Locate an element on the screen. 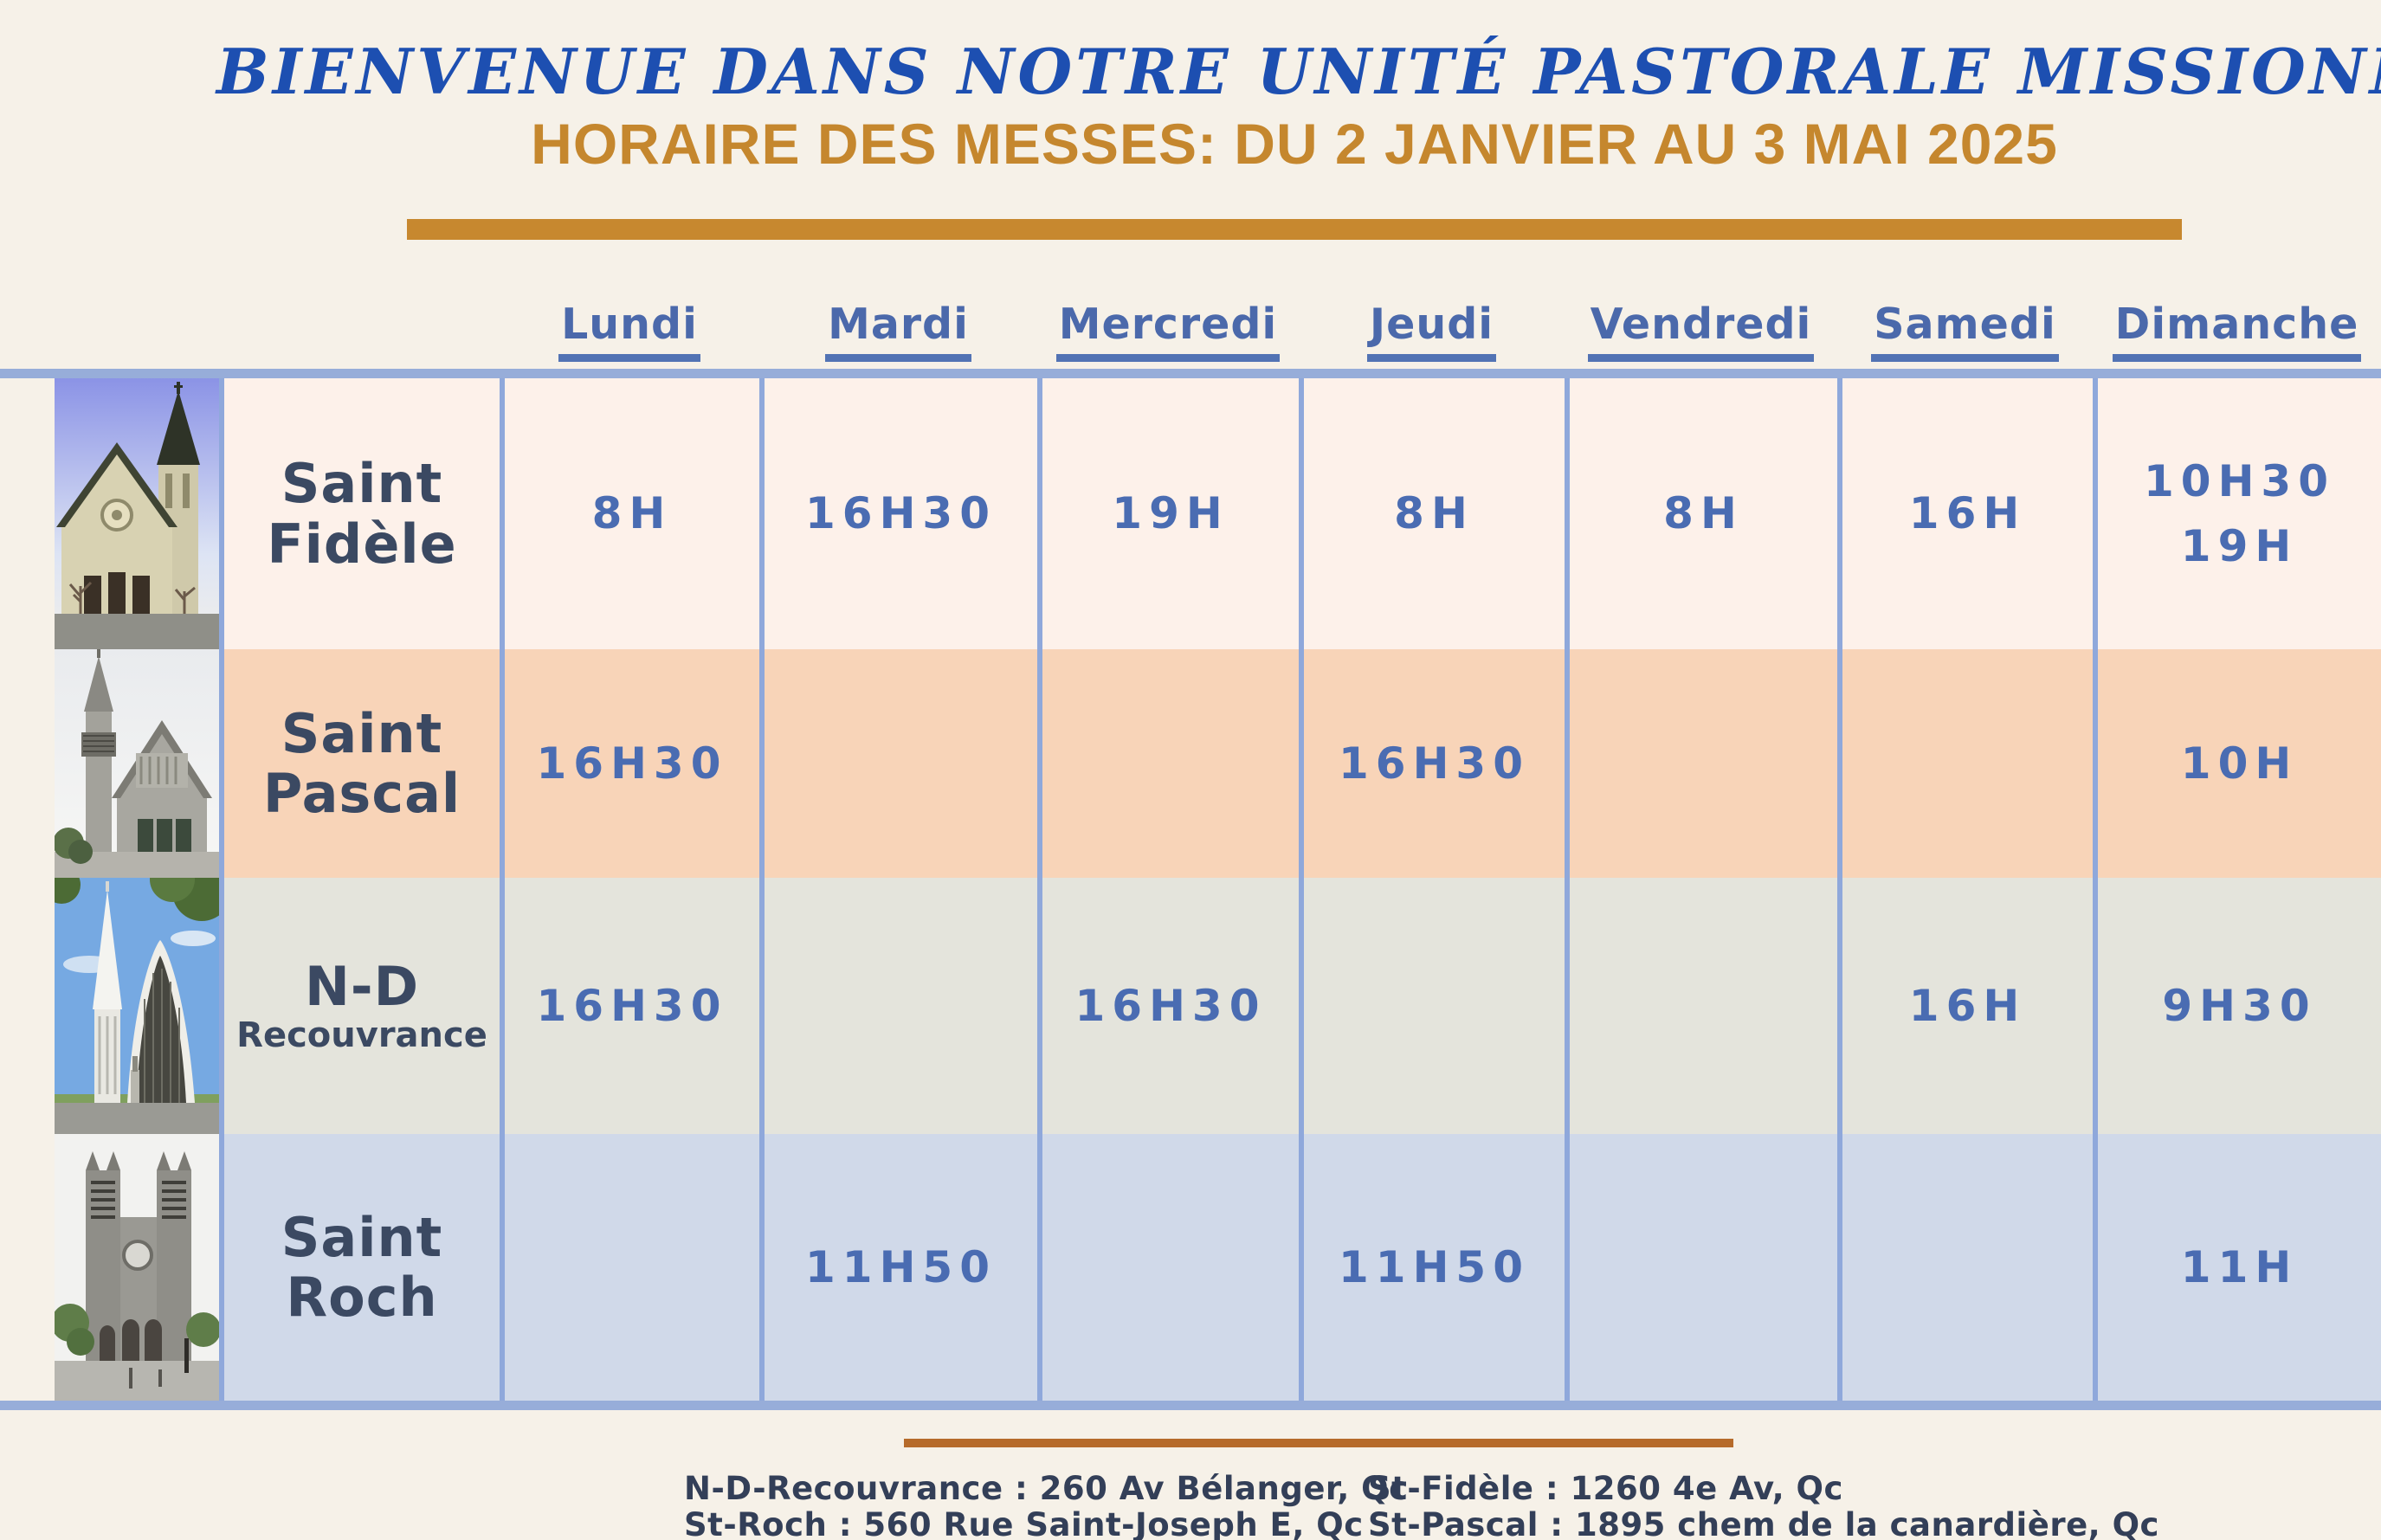 The height and width of the screenshot is (1540, 2381). time-cell-roch-jeudi: 11H50 is located at coordinates (1432, 1267).